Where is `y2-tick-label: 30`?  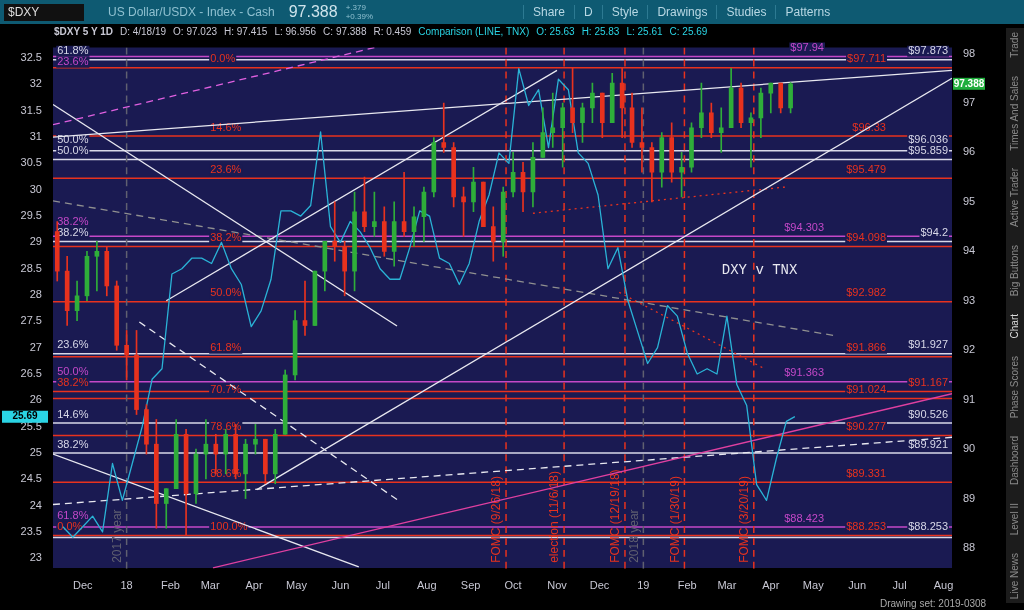 y2-tick-label: 30 is located at coordinates (35, 188).